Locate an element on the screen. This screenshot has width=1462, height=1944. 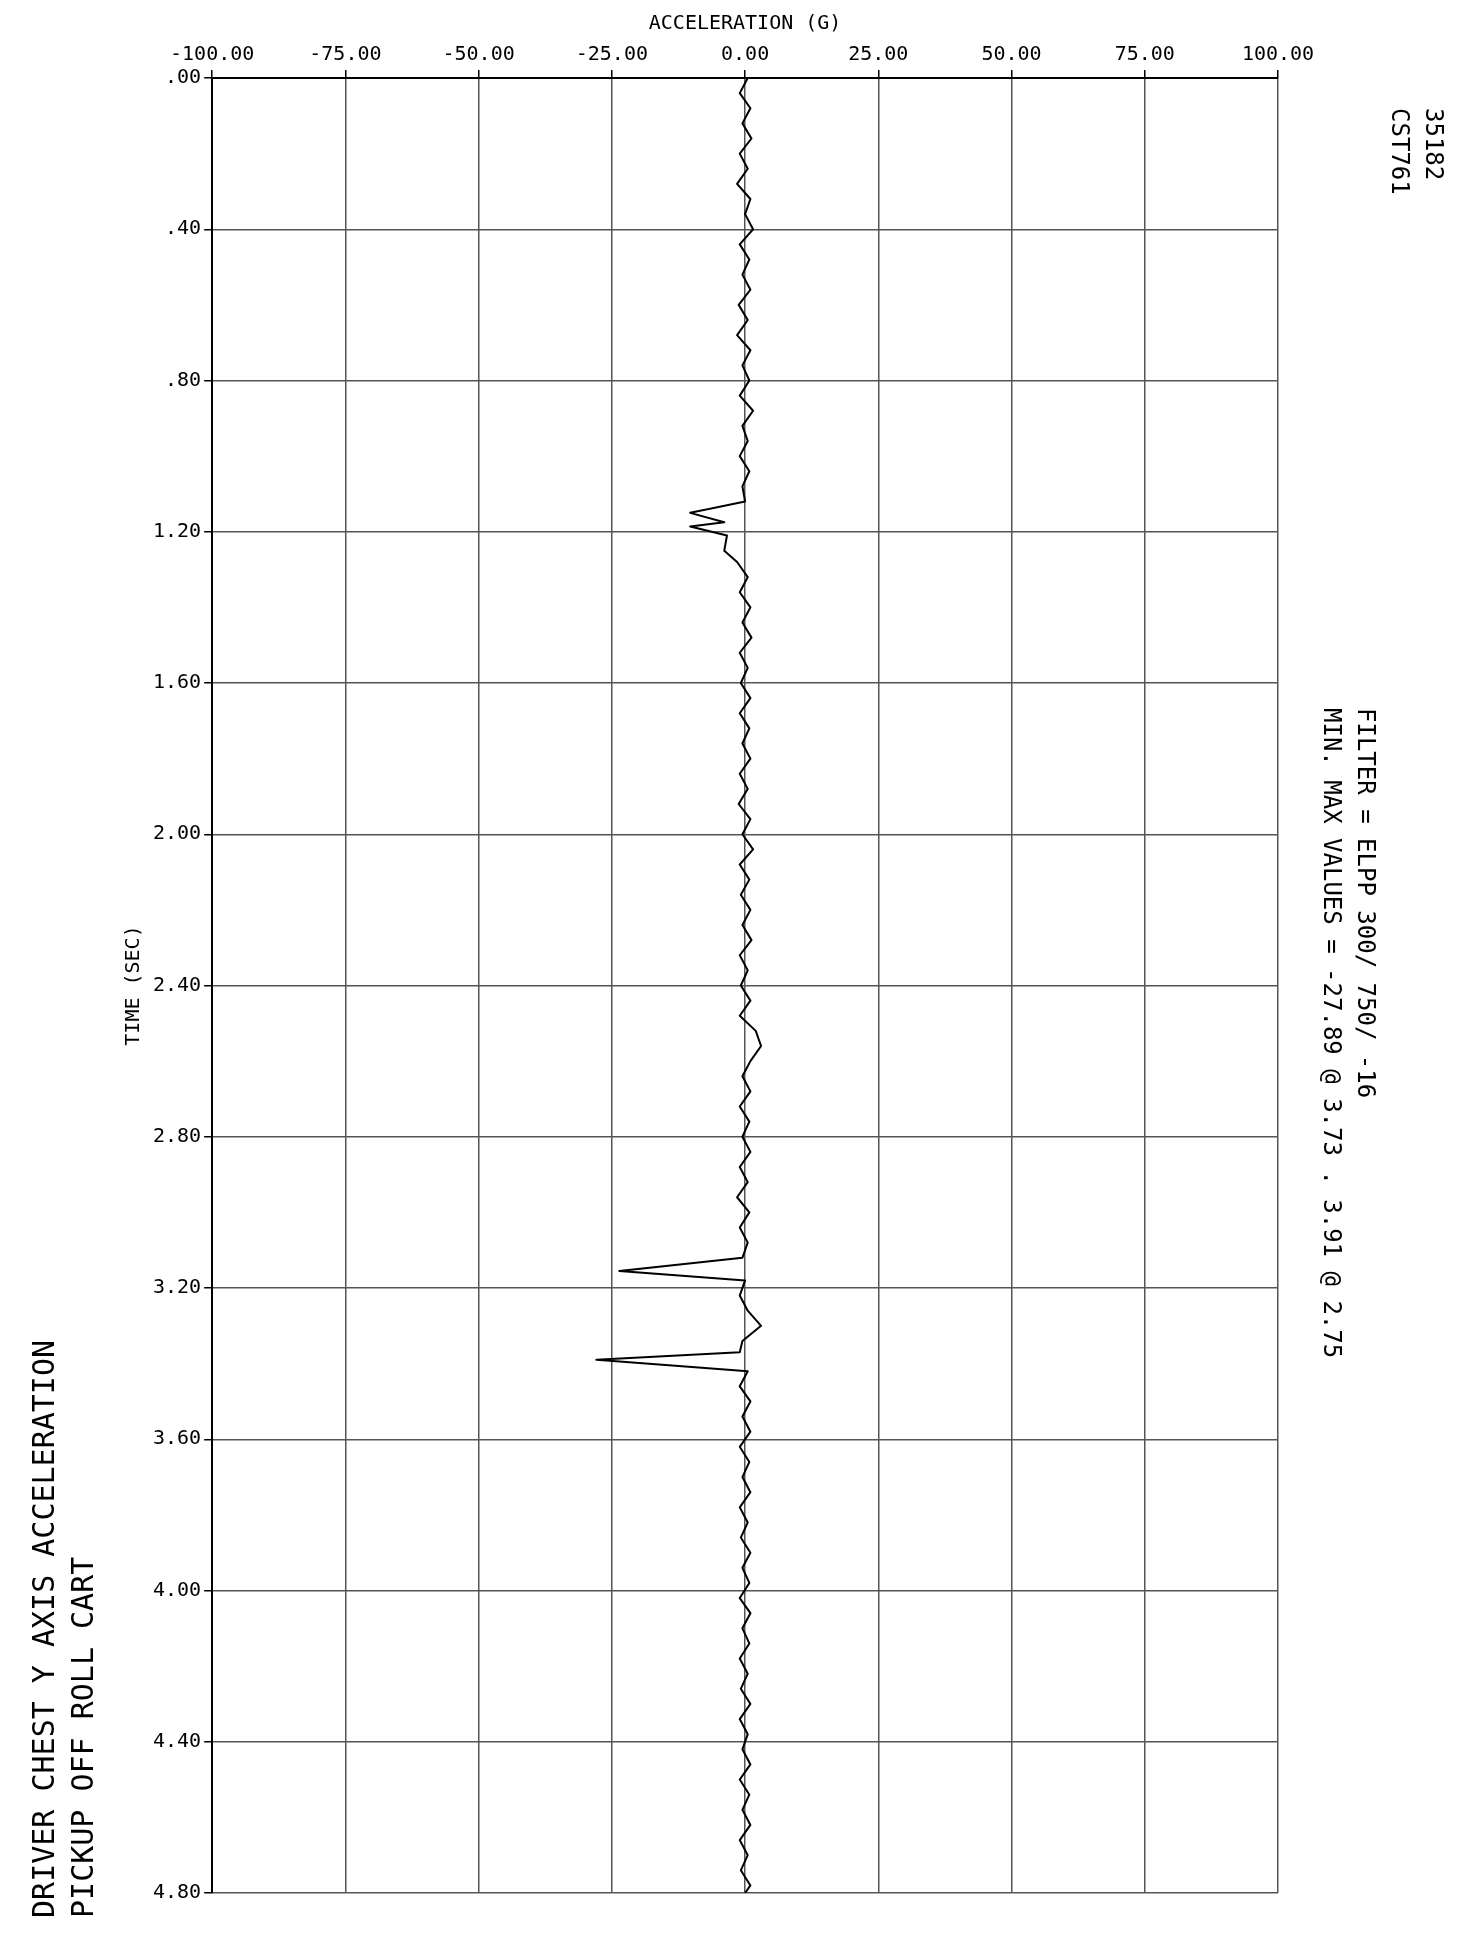
x-tick-label: -100.00 is located at coordinates (212, 53).